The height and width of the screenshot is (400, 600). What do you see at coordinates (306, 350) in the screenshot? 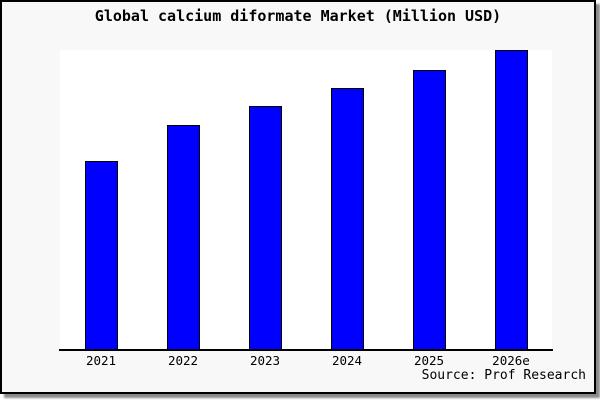
I see `x-axis-line` at bounding box center [306, 350].